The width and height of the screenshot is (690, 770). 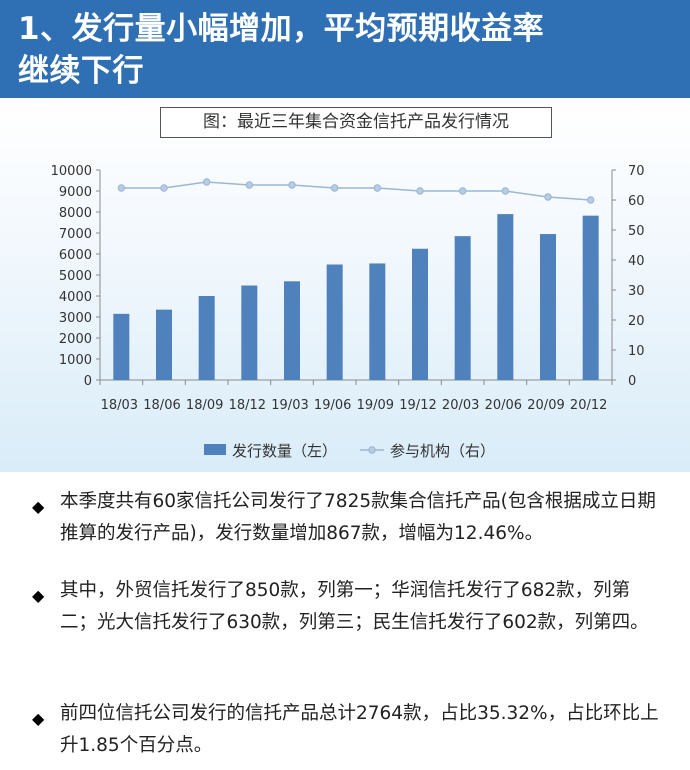 What do you see at coordinates (636, 261) in the screenshot?
I see `right-tick-label: 40` at bounding box center [636, 261].